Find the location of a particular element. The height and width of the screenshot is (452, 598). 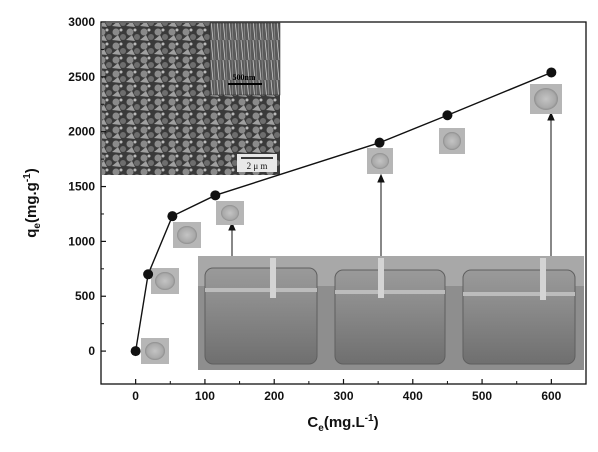

y-tick-label: 1000 is located at coordinates (81, 241).